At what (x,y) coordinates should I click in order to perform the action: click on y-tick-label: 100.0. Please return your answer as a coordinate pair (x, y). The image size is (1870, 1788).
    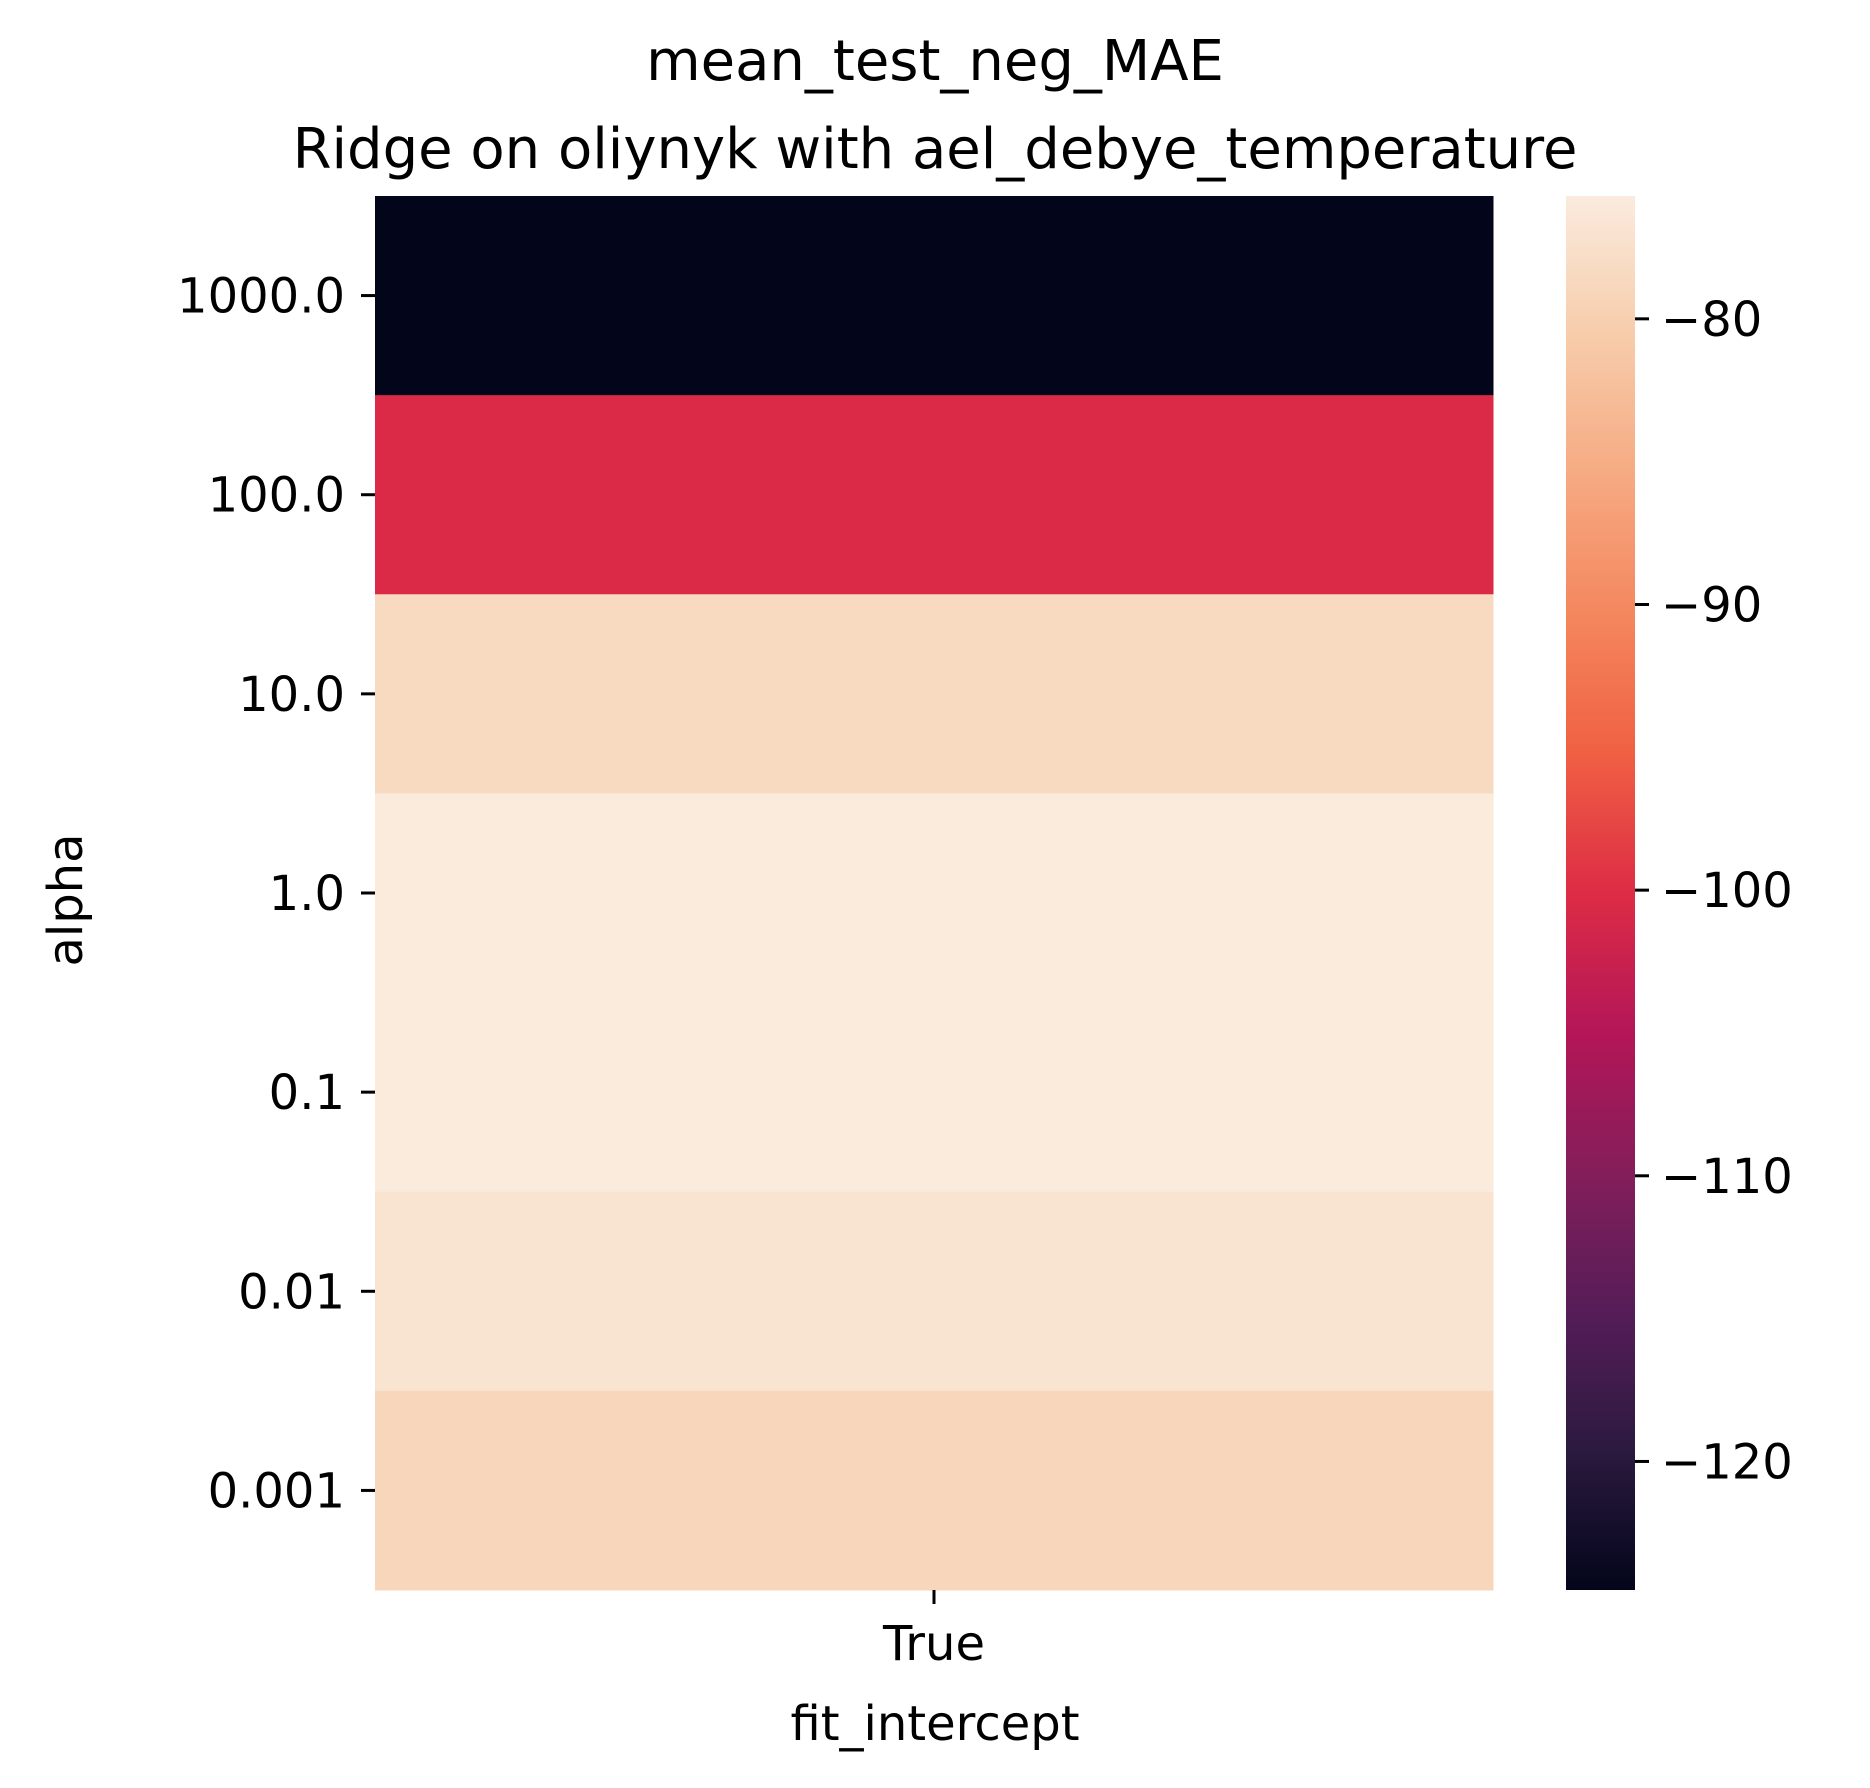
    Looking at the image, I should click on (276, 496).